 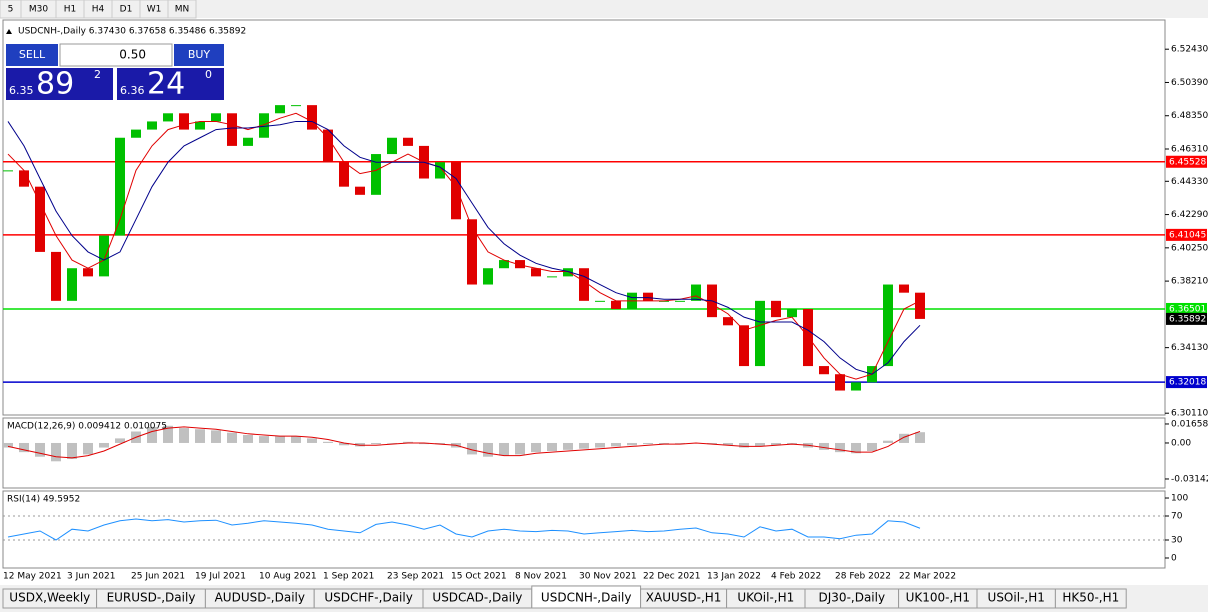 I want to click on macd-tick: -0.031421, so click(x=1189, y=479).